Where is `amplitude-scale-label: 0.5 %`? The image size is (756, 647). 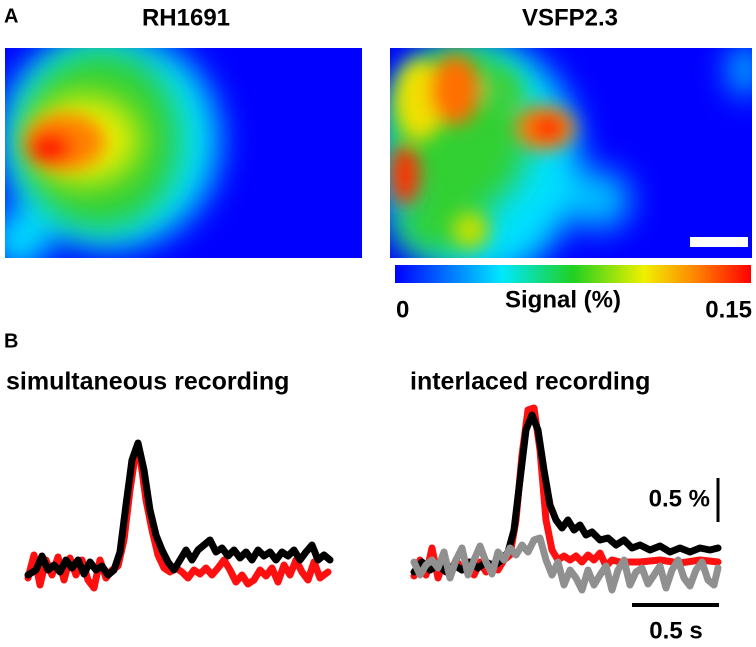 amplitude-scale-label: 0.5 % is located at coordinates (679, 498).